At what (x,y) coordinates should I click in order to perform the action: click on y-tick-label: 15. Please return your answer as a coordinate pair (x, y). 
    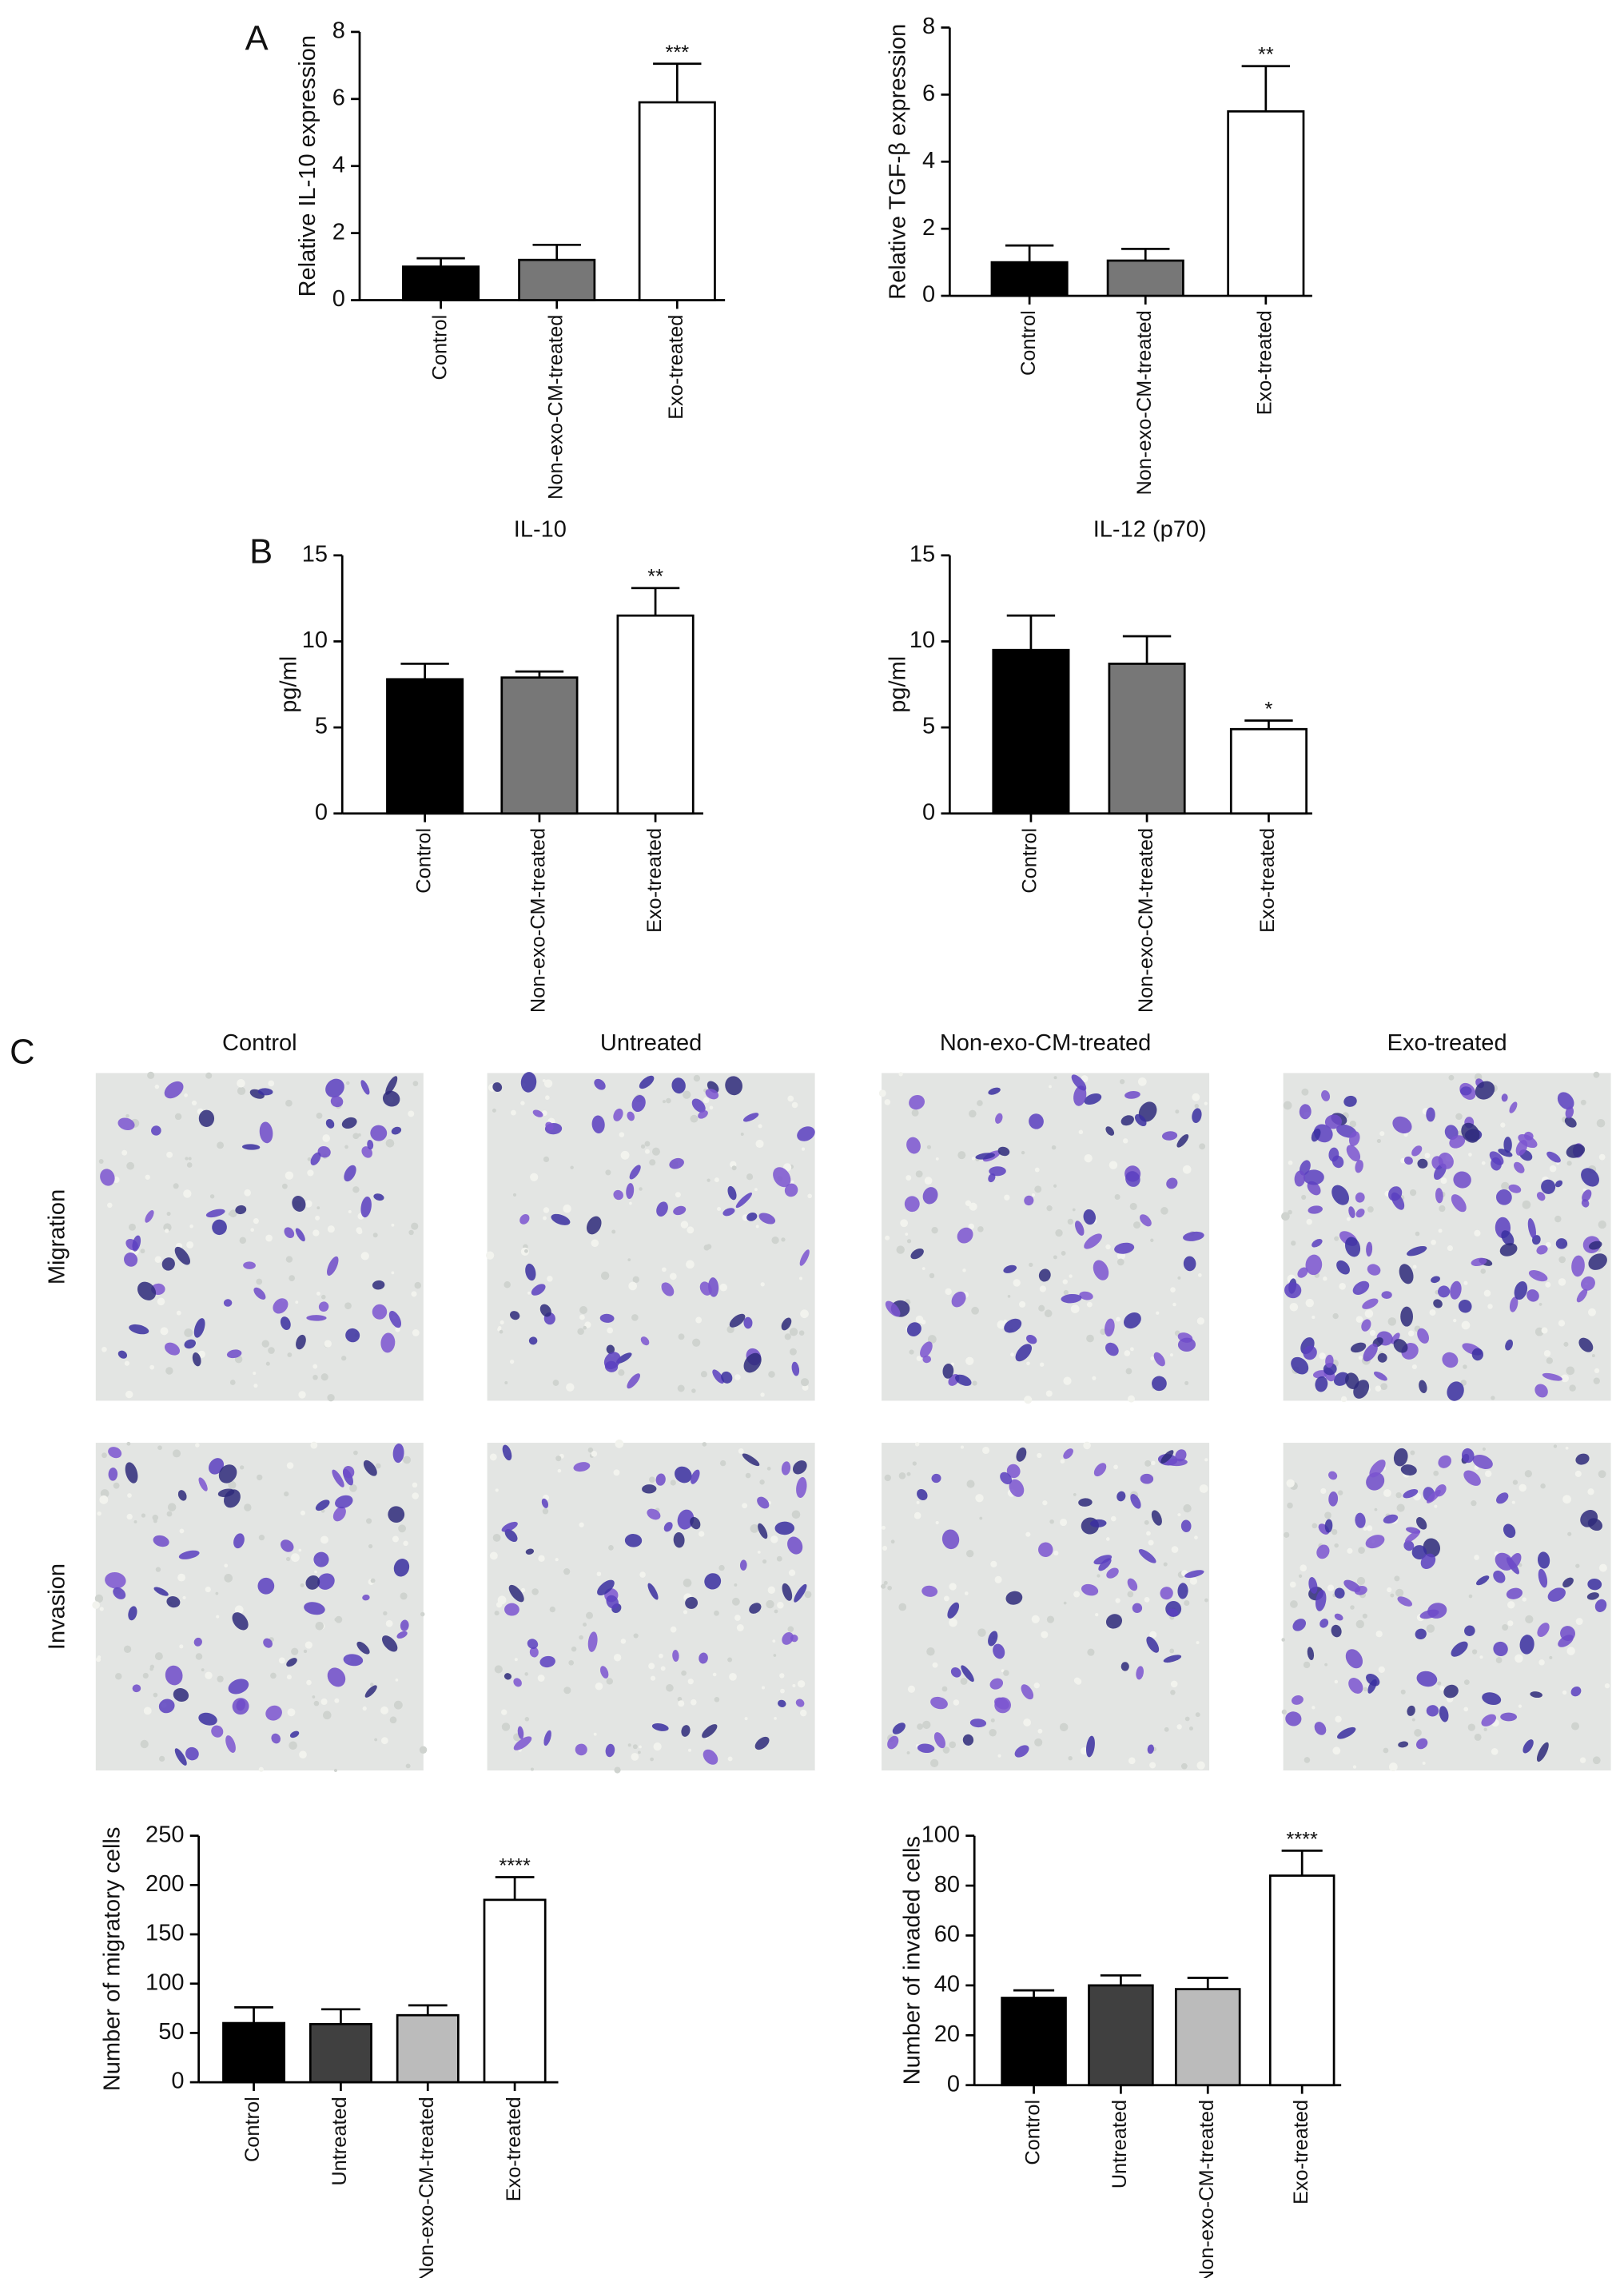
    Looking at the image, I should click on (315, 554).